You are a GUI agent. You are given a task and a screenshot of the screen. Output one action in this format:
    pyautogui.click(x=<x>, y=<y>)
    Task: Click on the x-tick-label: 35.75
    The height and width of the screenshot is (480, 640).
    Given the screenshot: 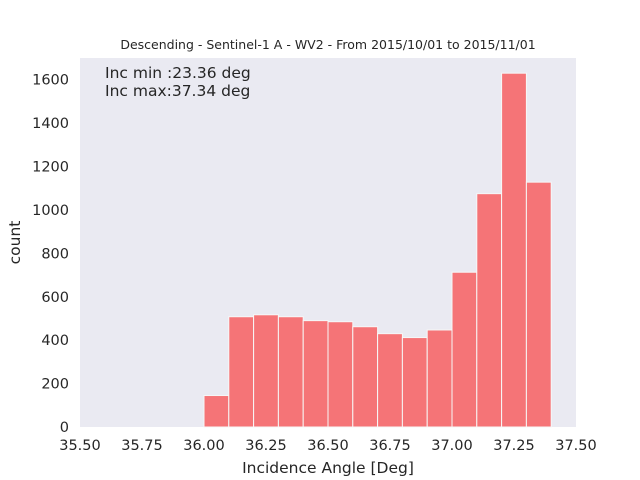 What is the action you would take?
    pyautogui.click(x=142, y=446)
    